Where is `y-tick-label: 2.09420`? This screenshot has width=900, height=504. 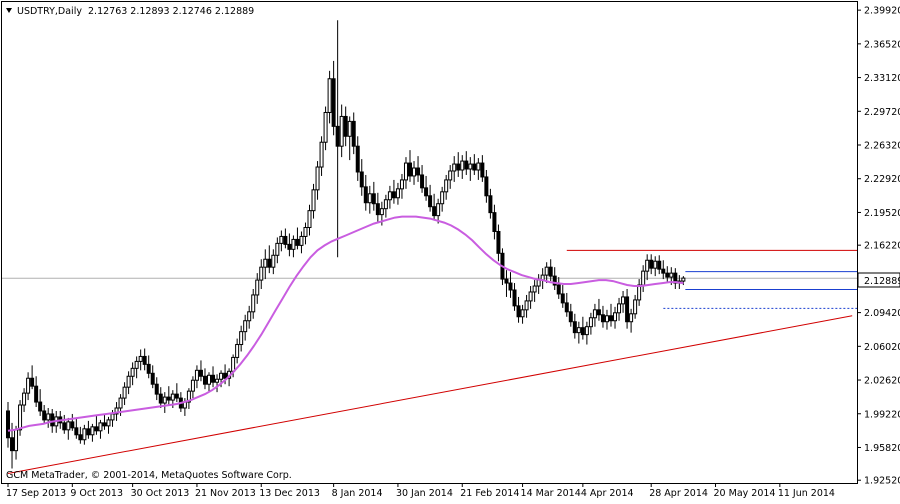
y-tick-label: 2.09420 is located at coordinates (882, 313).